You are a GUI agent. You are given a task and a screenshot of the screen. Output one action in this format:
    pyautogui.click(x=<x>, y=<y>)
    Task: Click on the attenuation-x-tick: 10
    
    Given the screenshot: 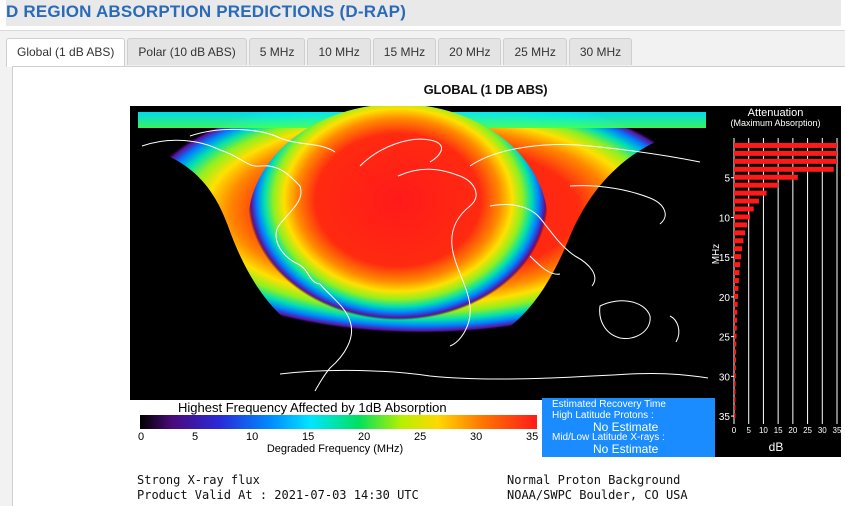 What is the action you would take?
    pyautogui.click(x=763, y=430)
    